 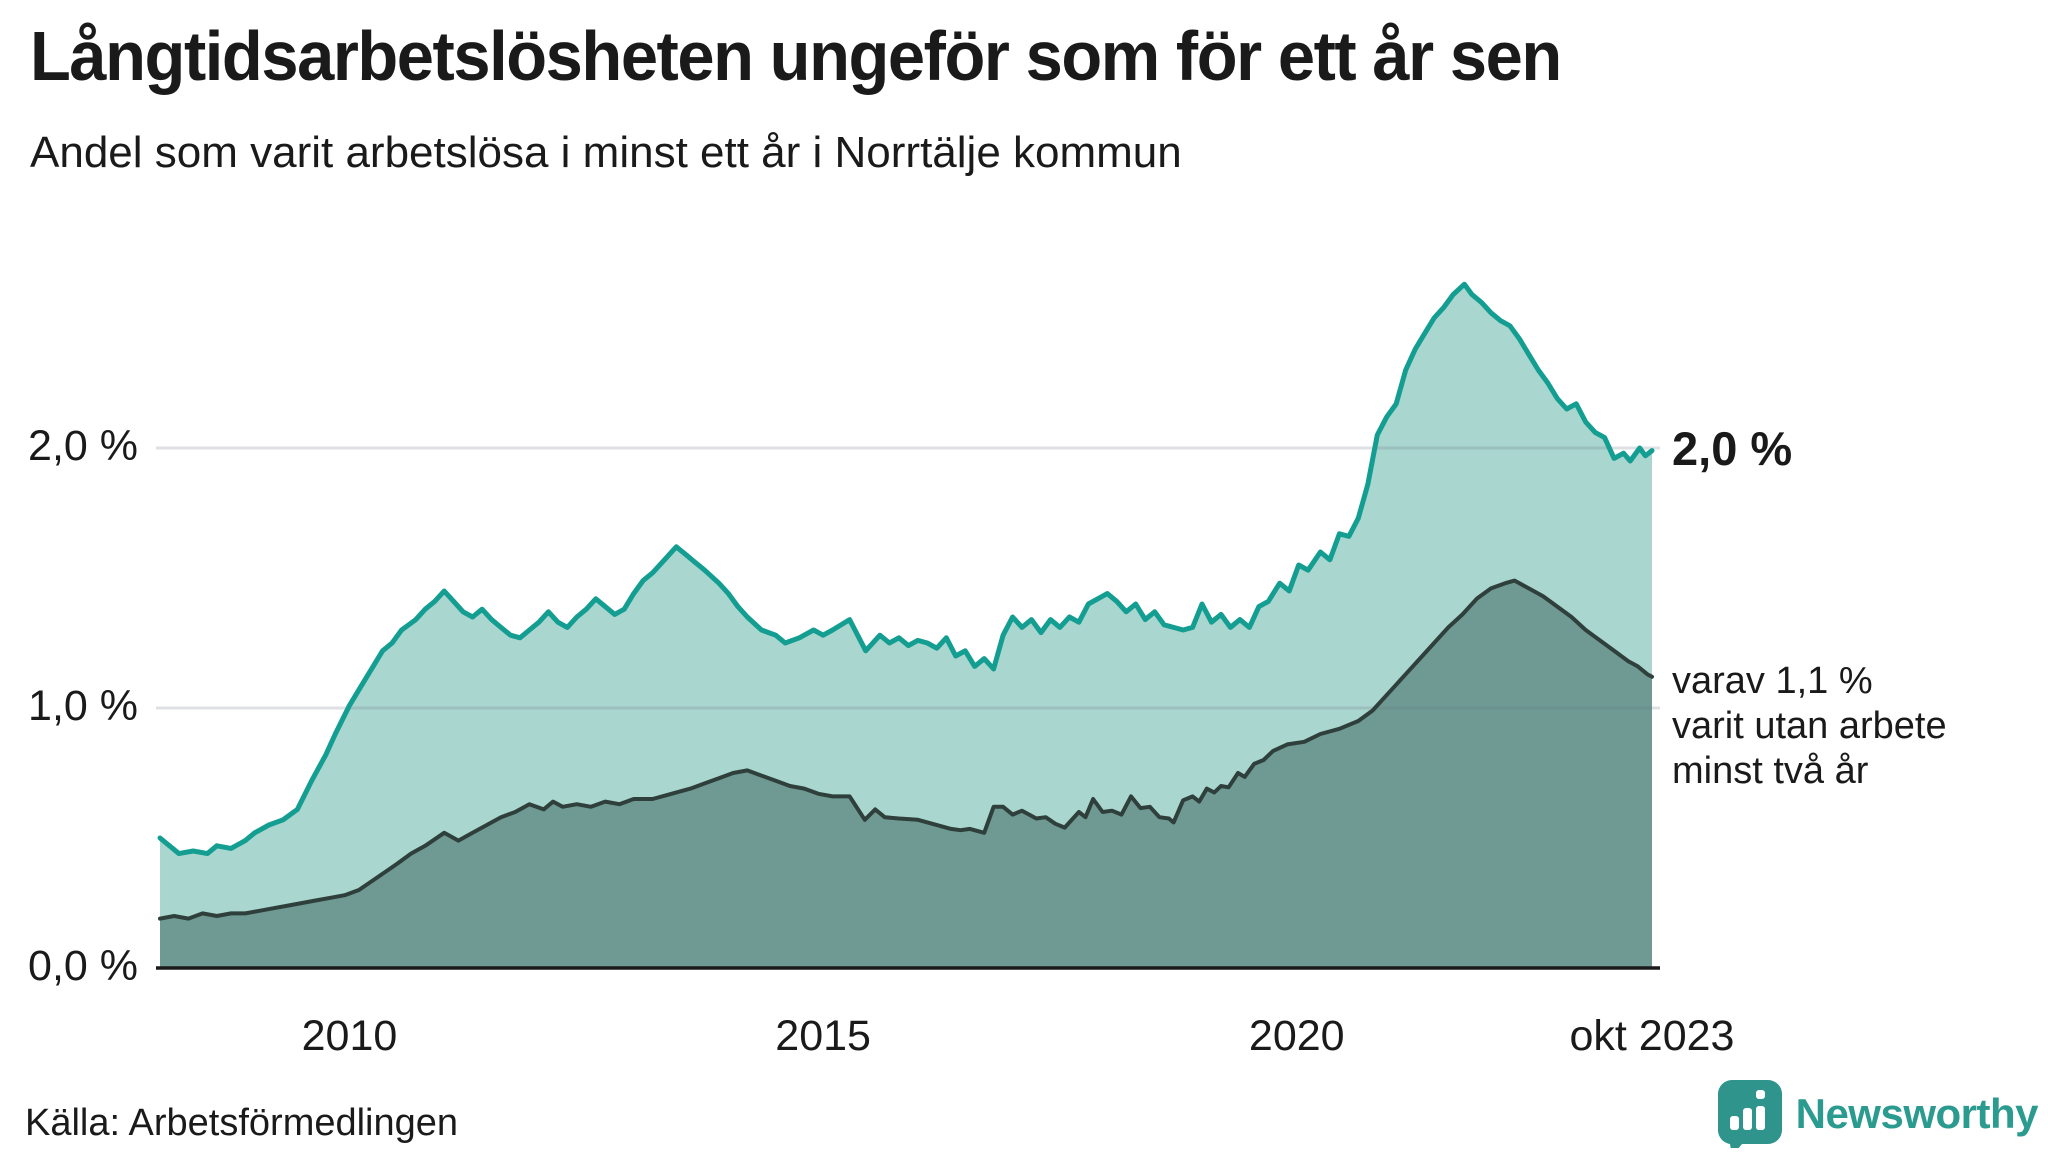 What do you see at coordinates (1296, 1036) in the screenshot?
I see `x-tick-label: 2020` at bounding box center [1296, 1036].